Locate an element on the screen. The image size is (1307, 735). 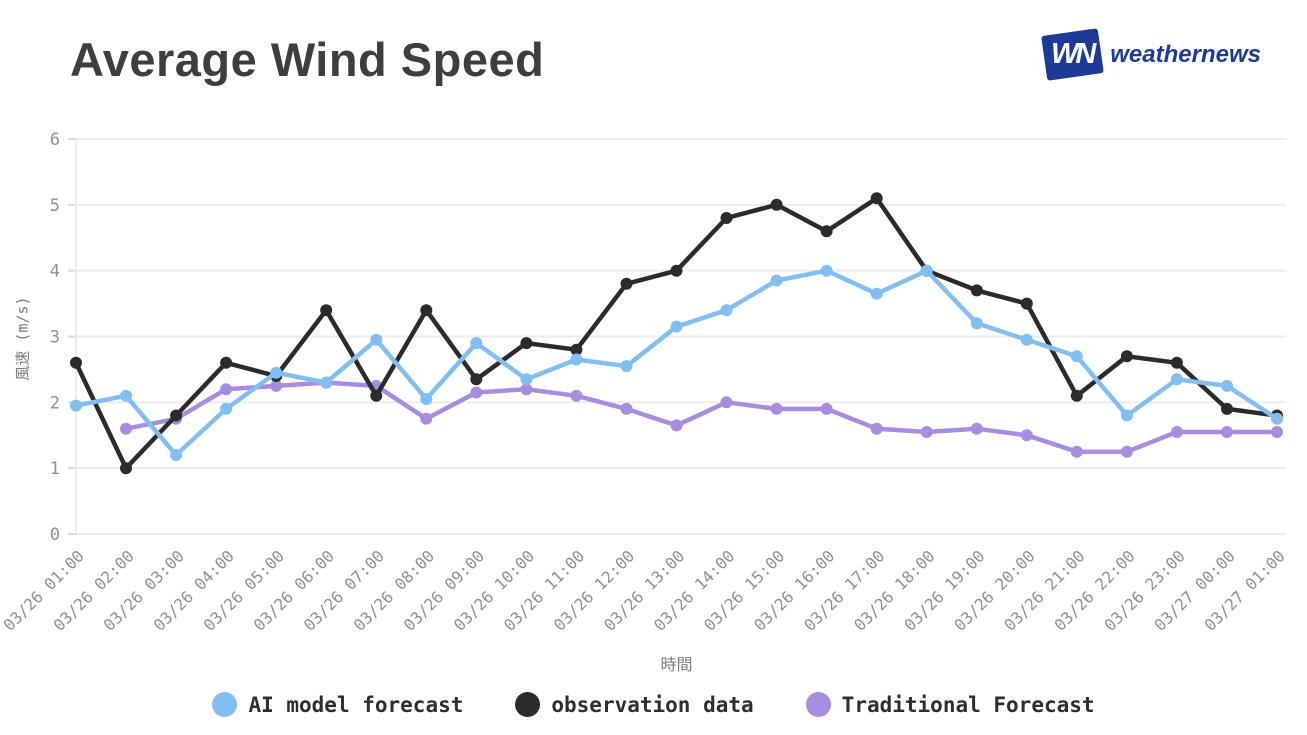
legend-swatch-purple-circle-icon is located at coordinates (818, 704).